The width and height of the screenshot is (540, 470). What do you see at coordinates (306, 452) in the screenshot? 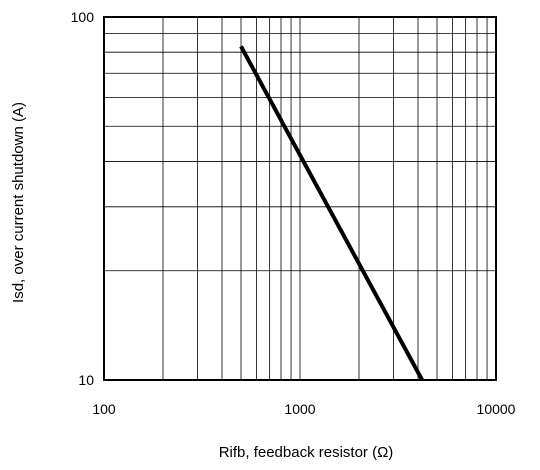
I see `x-axis-label: Rifb, feedback resistor (Ω)` at bounding box center [306, 452].